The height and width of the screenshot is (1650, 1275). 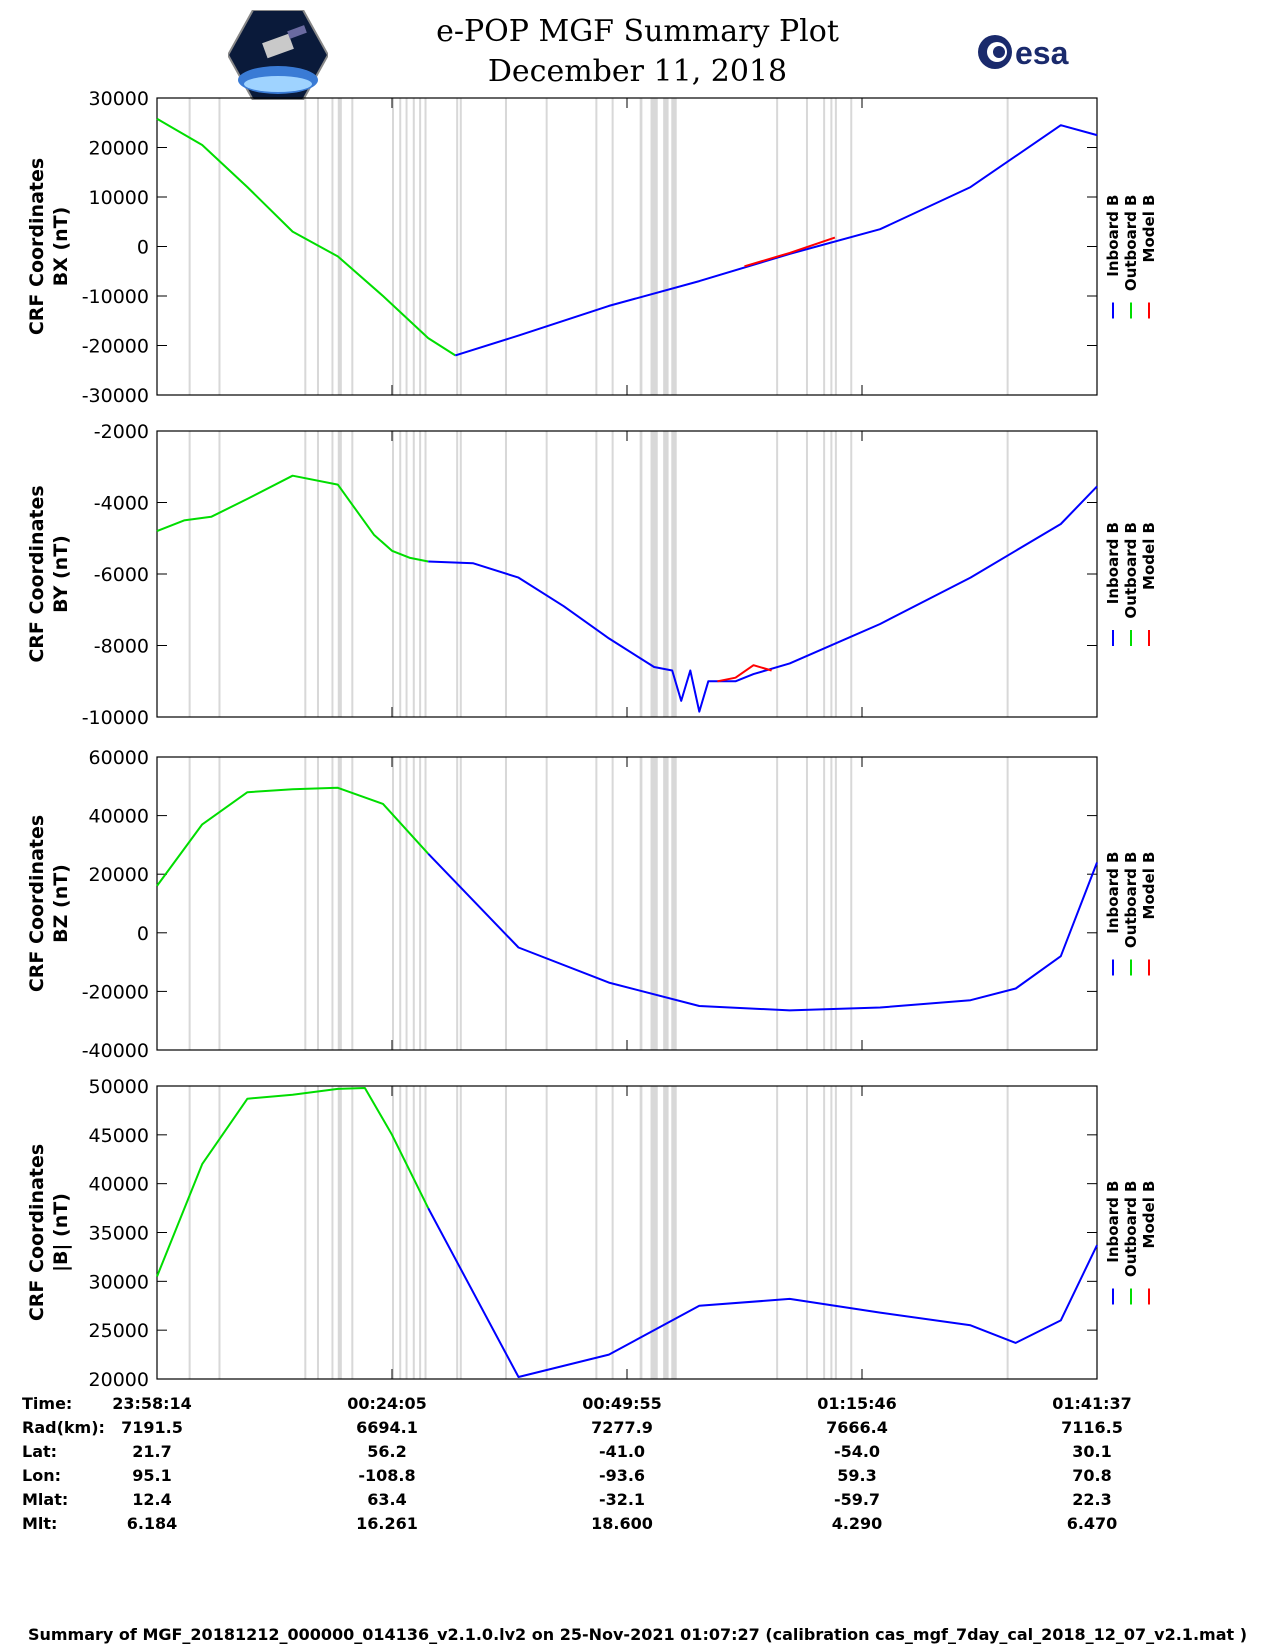 I want to click on y-tick-label: -2000, so click(x=121, y=432).